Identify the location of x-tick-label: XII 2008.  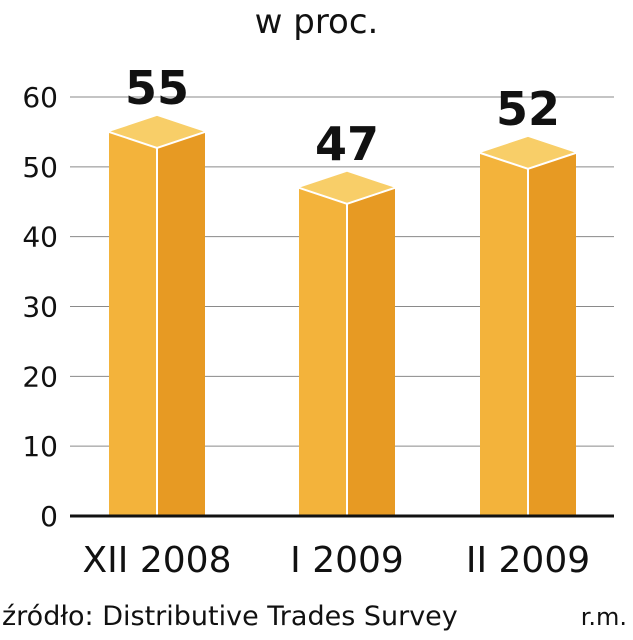
(157, 560).